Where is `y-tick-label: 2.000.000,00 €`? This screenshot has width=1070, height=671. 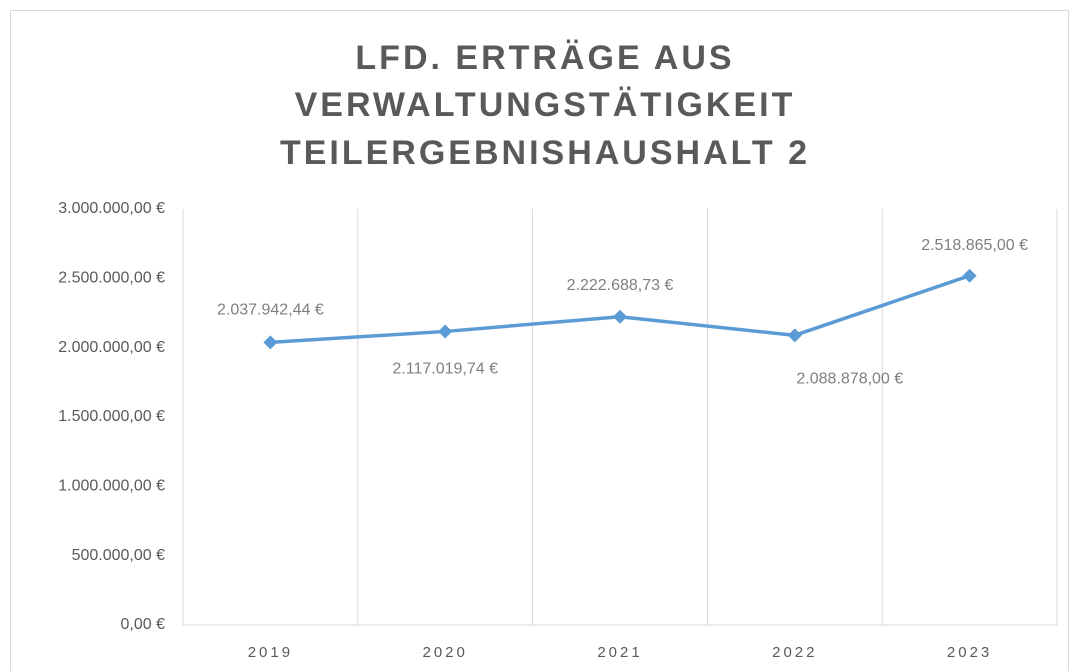
y-tick-label: 2.000.000,00 € is located at coordinates (111, 347).